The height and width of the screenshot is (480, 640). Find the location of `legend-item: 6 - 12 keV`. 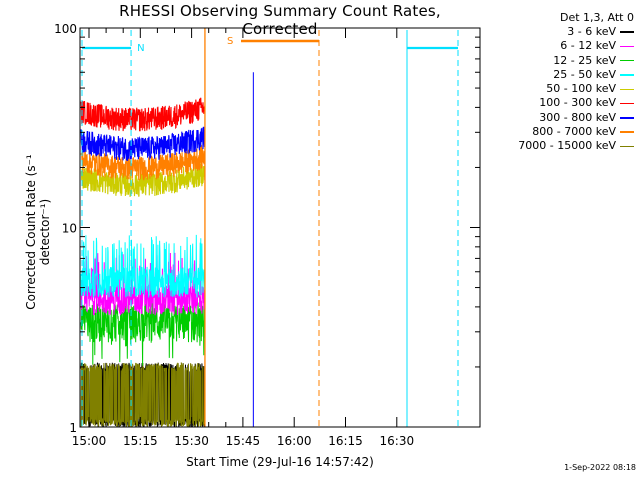

legend-item: 6 - 12 keV is located at coordinates (560, 46).